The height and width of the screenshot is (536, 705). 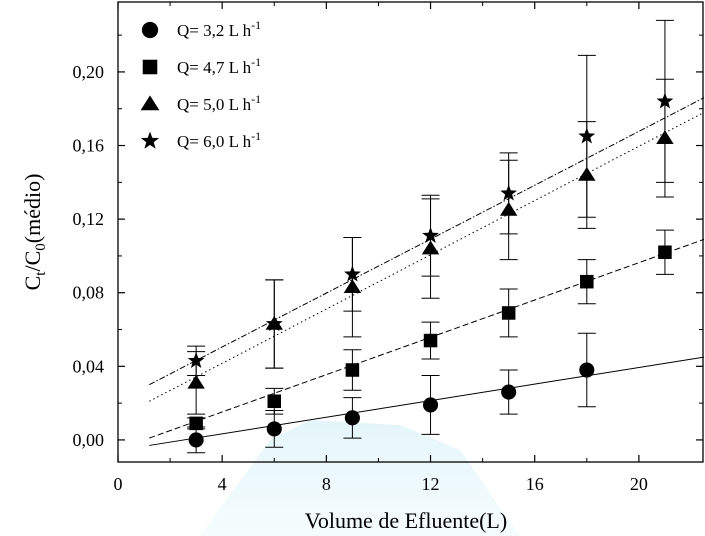 I want to click on y-tick-label: 0,20, so click(x=89, y=72).